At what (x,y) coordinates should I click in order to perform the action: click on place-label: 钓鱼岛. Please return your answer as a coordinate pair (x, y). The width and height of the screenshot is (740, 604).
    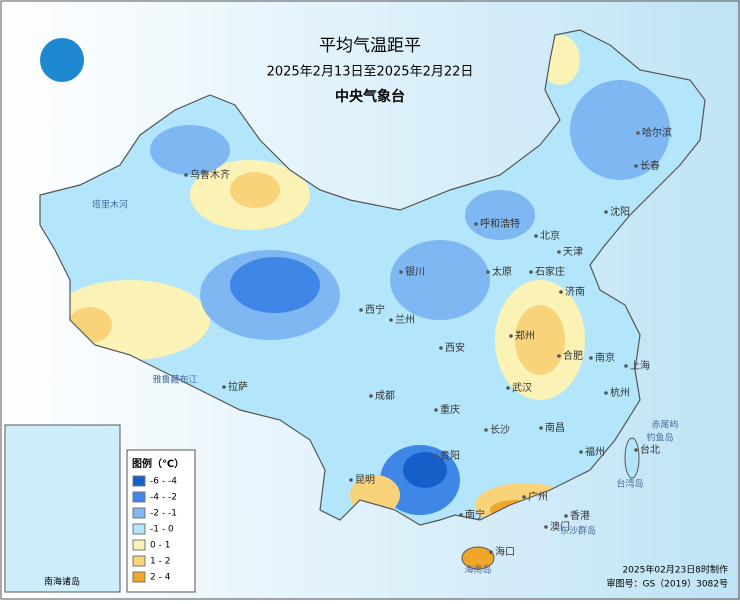
    Looking at the image, I should click on (659, 438).